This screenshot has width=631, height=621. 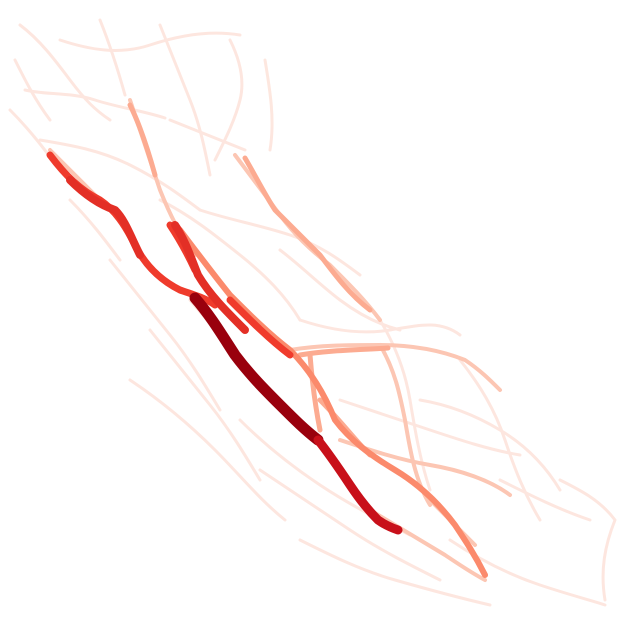 I want to click on bay-area-link, so click(x=260, y=327).